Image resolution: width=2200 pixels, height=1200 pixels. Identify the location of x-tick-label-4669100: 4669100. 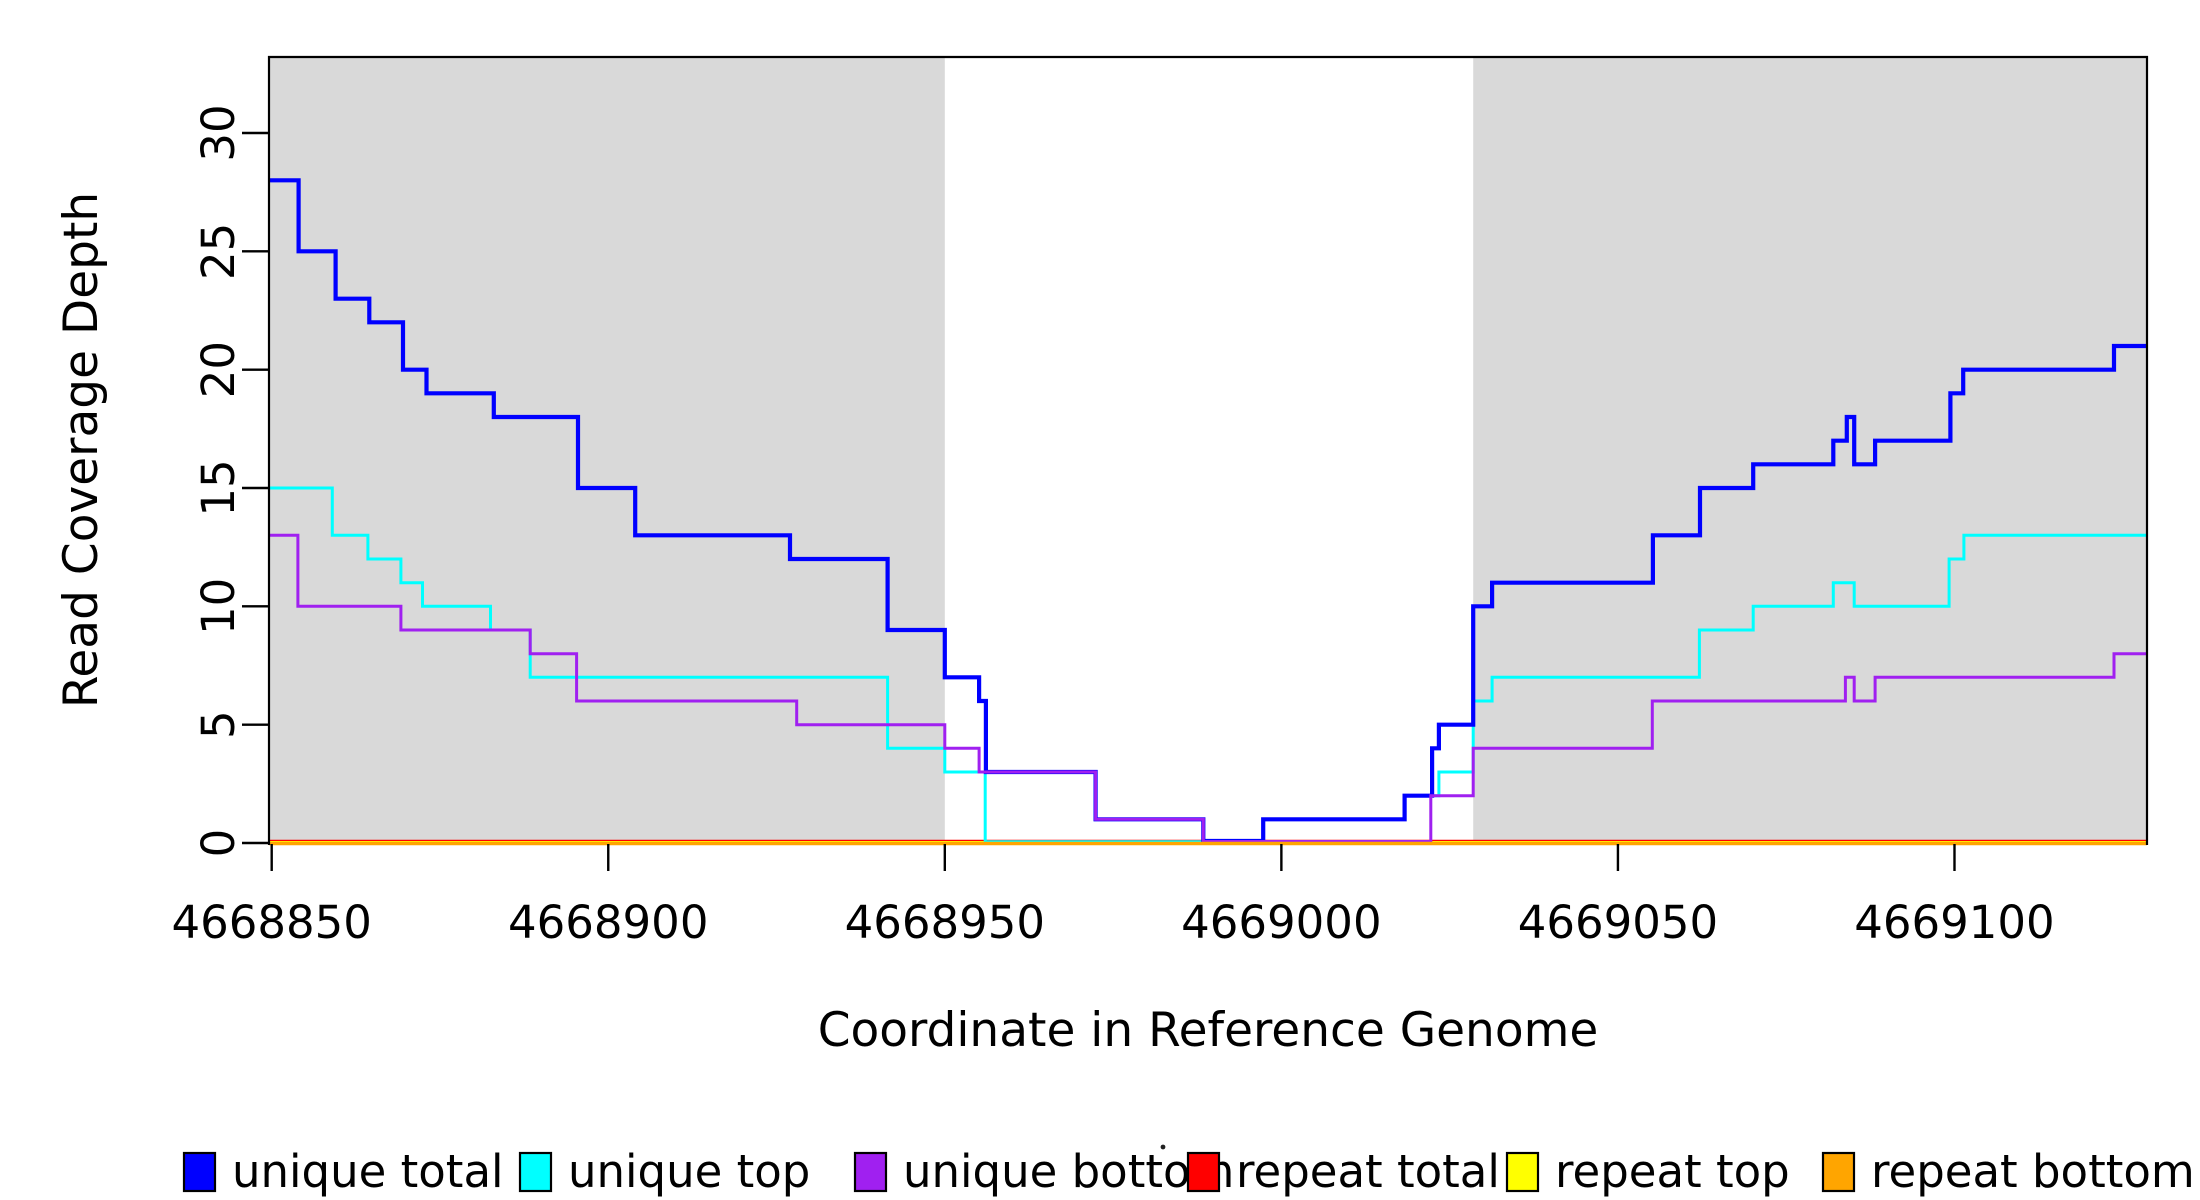
(1954, 922).